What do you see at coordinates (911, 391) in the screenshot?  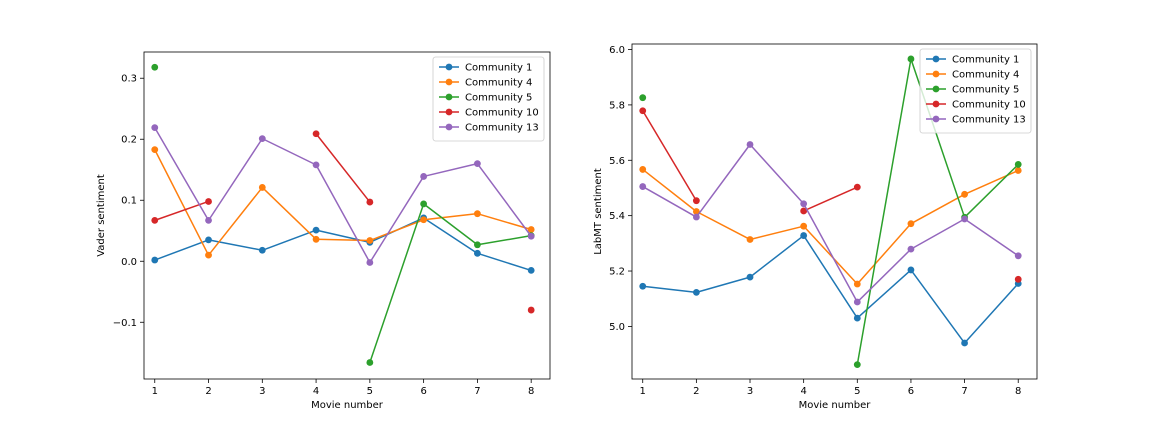 I see `x-tick-label: 6` at bounding box center [911, 391].